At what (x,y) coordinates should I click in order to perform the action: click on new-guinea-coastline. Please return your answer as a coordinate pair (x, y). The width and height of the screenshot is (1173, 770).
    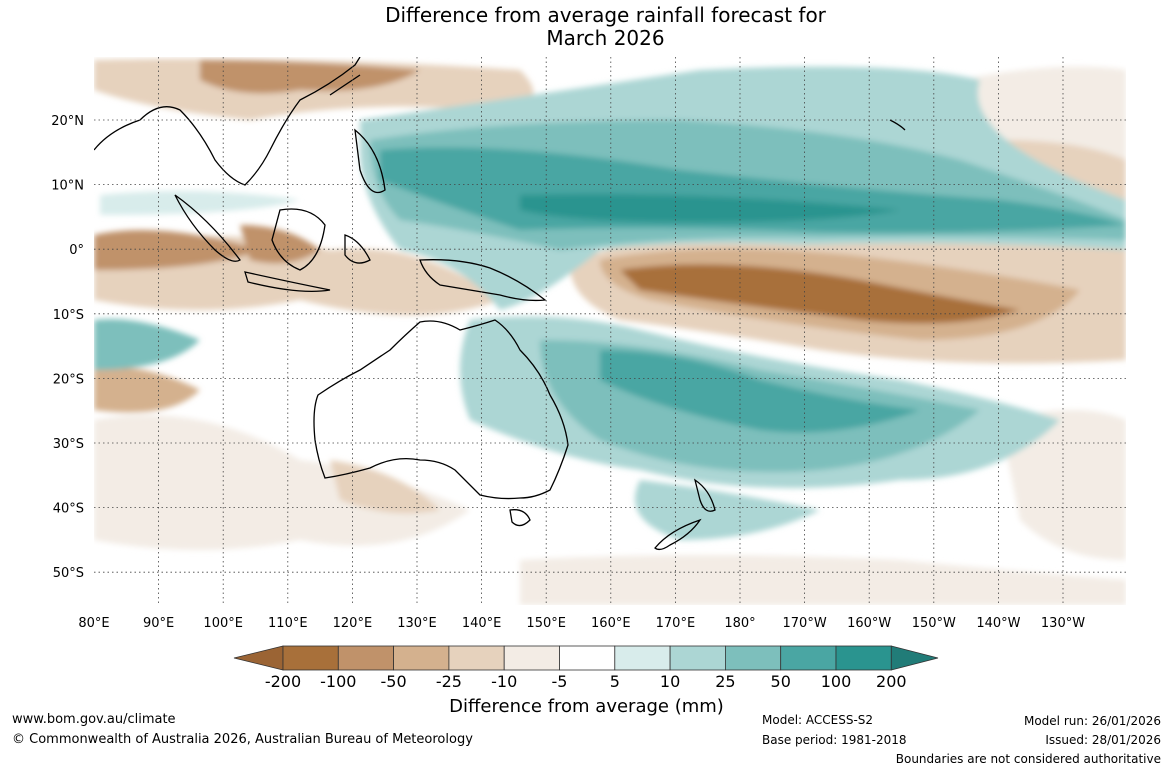
    Looking at the image, I should click on (483, 280).